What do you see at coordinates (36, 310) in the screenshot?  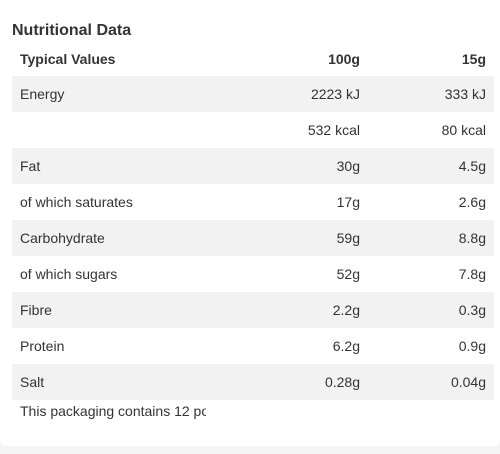 I see `nutrient-label: Fibre` at bounding box center [36, 310].